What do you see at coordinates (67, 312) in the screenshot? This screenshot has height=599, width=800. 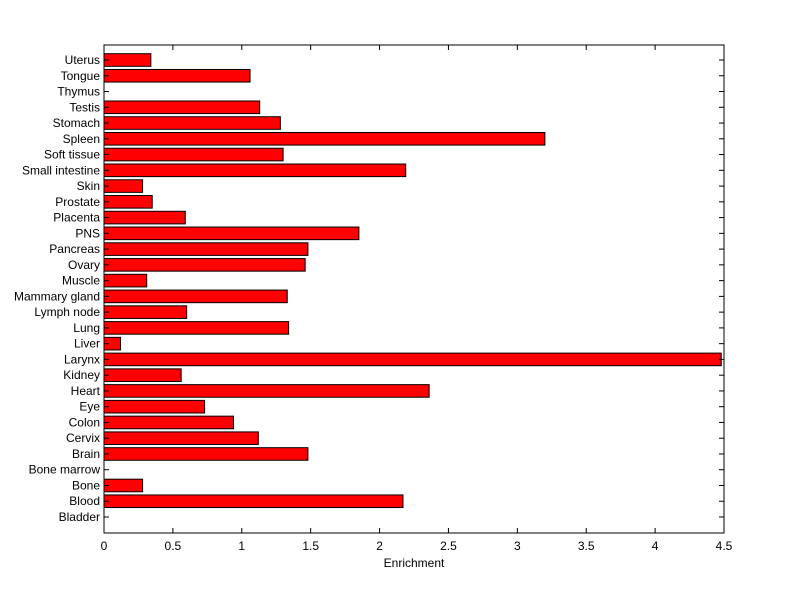 I see `y-tick-label: Lymph node` at bounding box center [67, 312].